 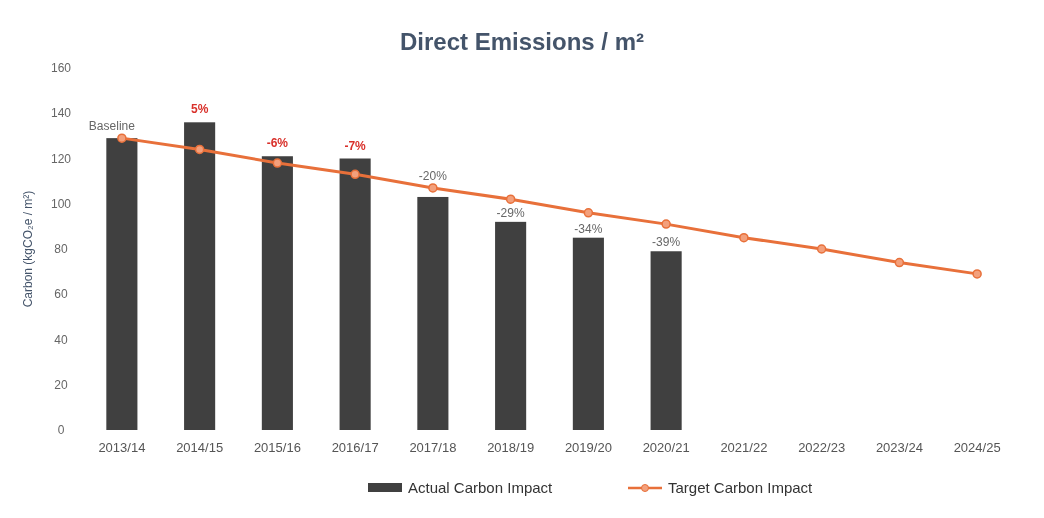 What do you see at coordinates (200, 447) in the screenshot?
I see `x-tick-label: 2014/15` at bounding box center [200, 447].